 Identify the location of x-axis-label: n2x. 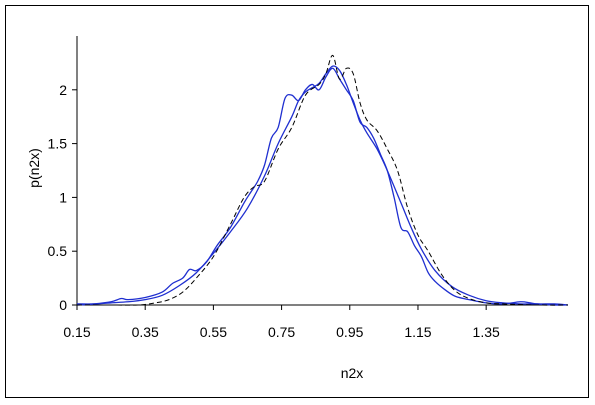
(352, 373).